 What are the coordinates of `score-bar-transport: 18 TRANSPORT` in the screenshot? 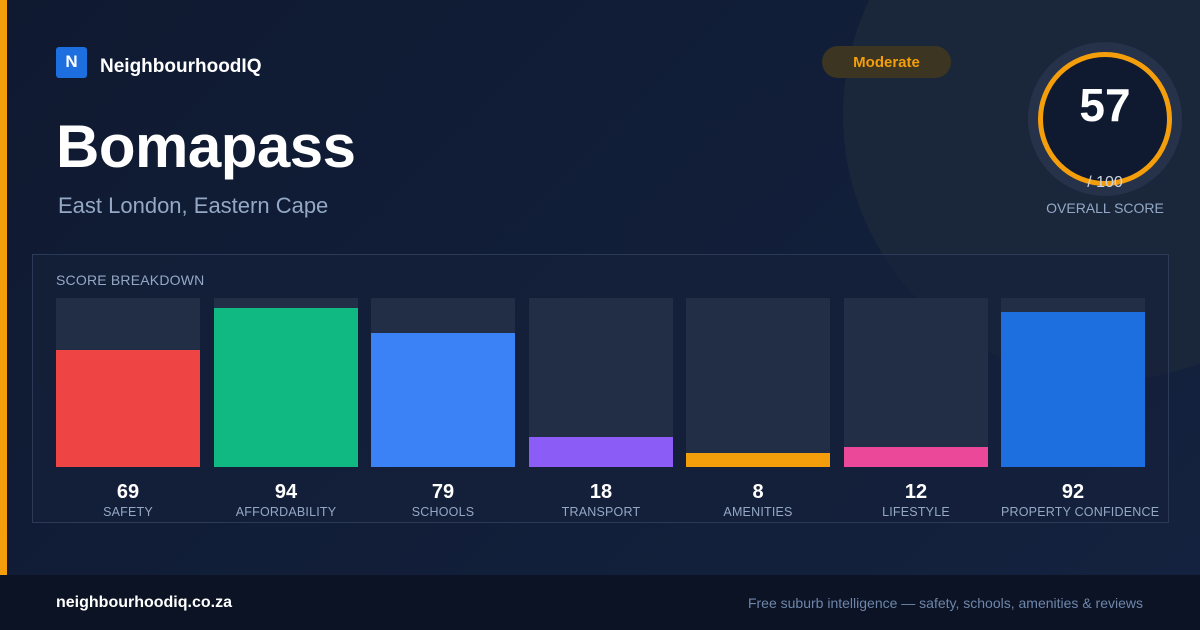 It's located at (601, 408).